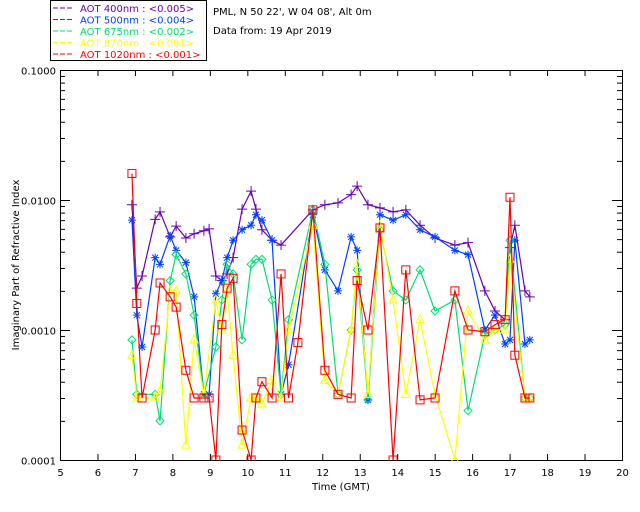  What do you see at coordinates (472, 473) in the screenshot?
I see `x-tick-label: 16` at bounding box center [472, 473].